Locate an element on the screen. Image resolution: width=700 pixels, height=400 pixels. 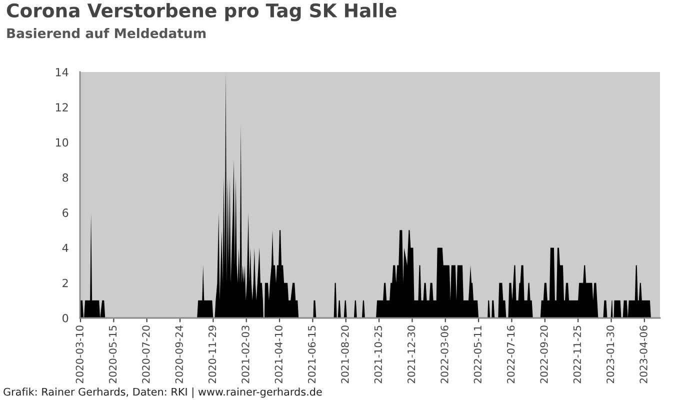
x-tick-label: 2022-07-16 is located at coordinates (511, 355).